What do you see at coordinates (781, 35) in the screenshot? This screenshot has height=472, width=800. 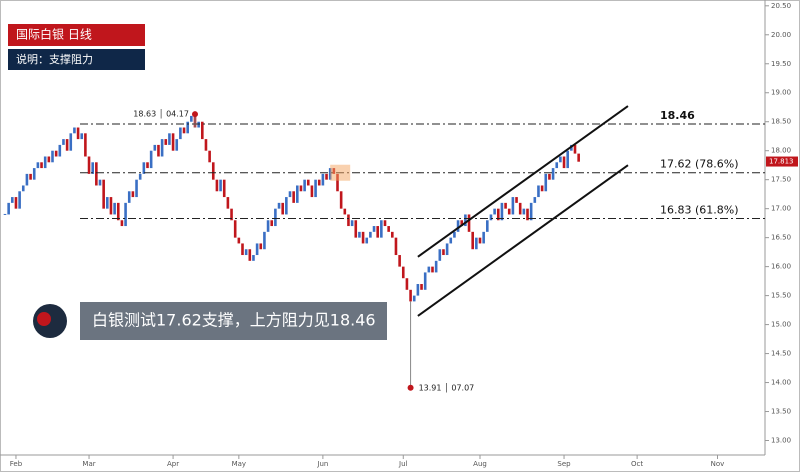 I see `y-tick-label: 20.00` at bounding box center [781, 35].